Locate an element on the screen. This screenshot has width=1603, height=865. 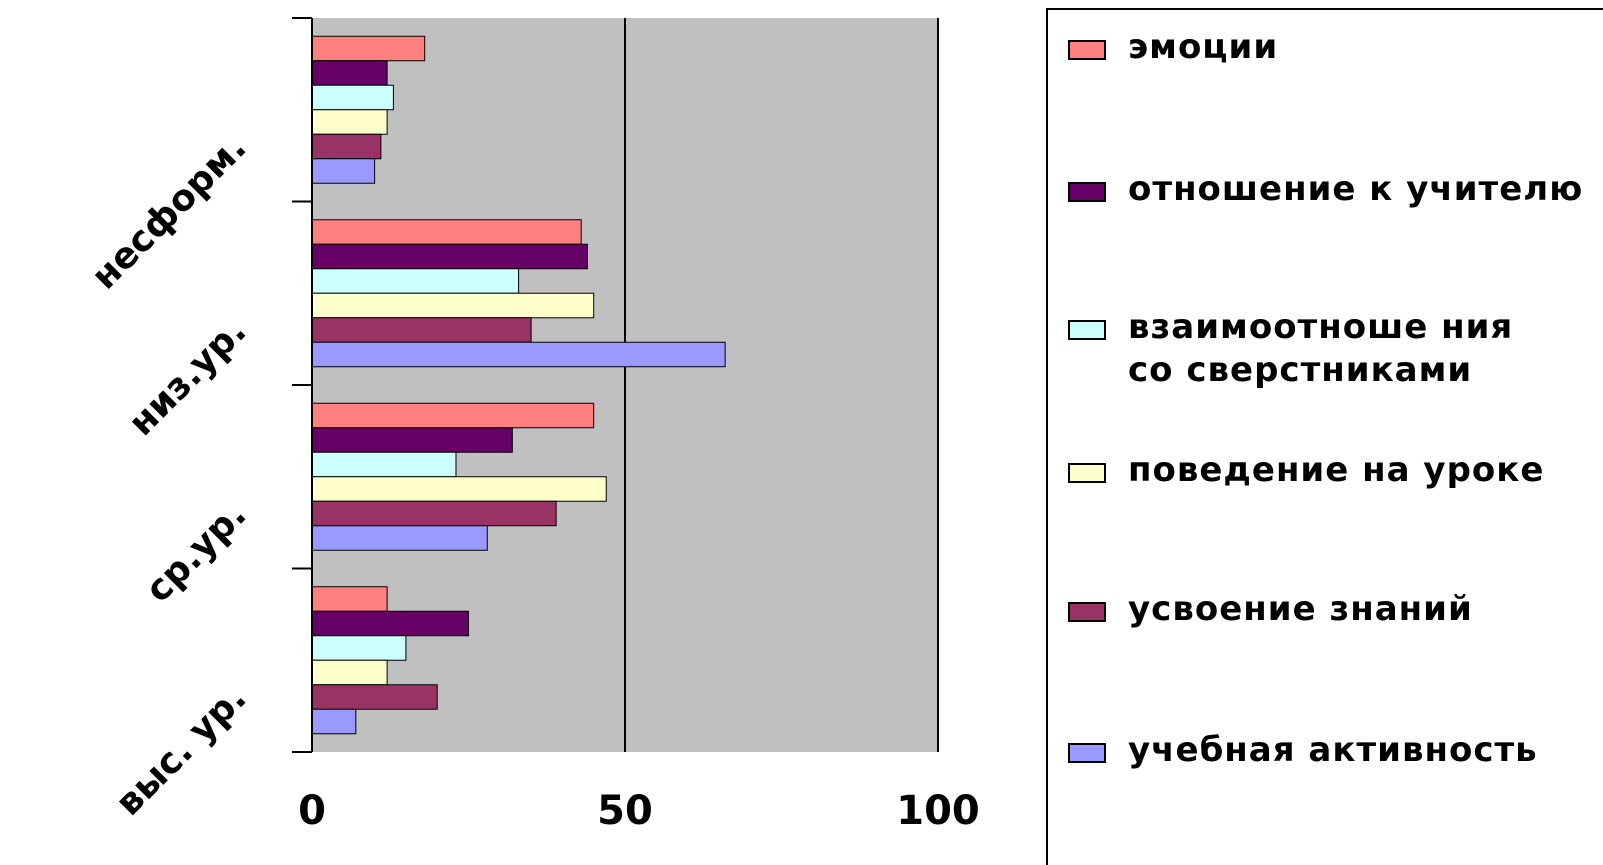
legend-label: учебная активность is located at coordinates (1333, 750).